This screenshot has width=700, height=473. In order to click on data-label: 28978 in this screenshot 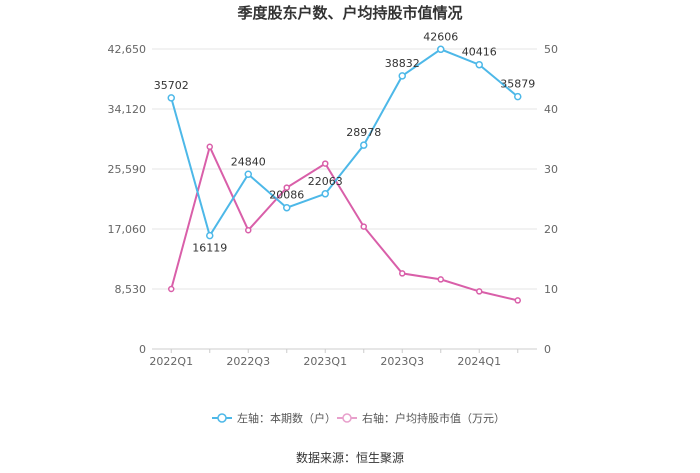, I will do `click(363, 132)`.